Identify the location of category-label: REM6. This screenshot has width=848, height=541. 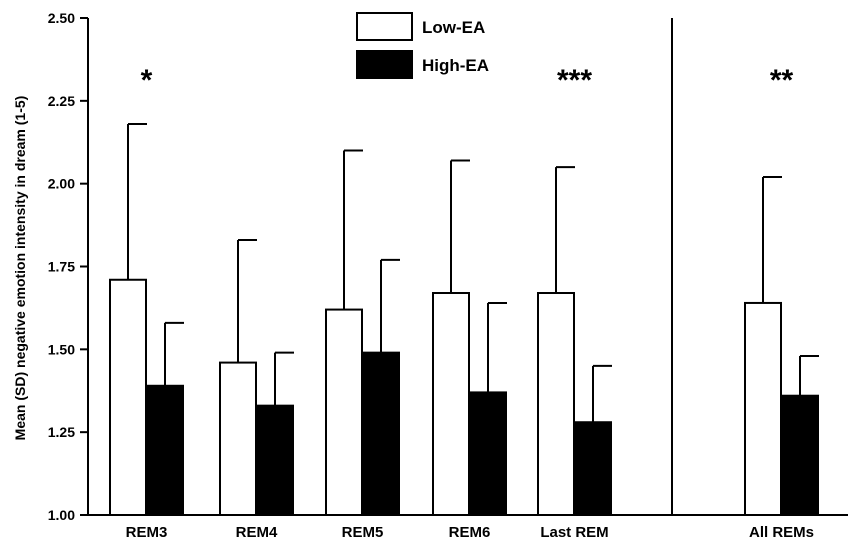
(470, 532).